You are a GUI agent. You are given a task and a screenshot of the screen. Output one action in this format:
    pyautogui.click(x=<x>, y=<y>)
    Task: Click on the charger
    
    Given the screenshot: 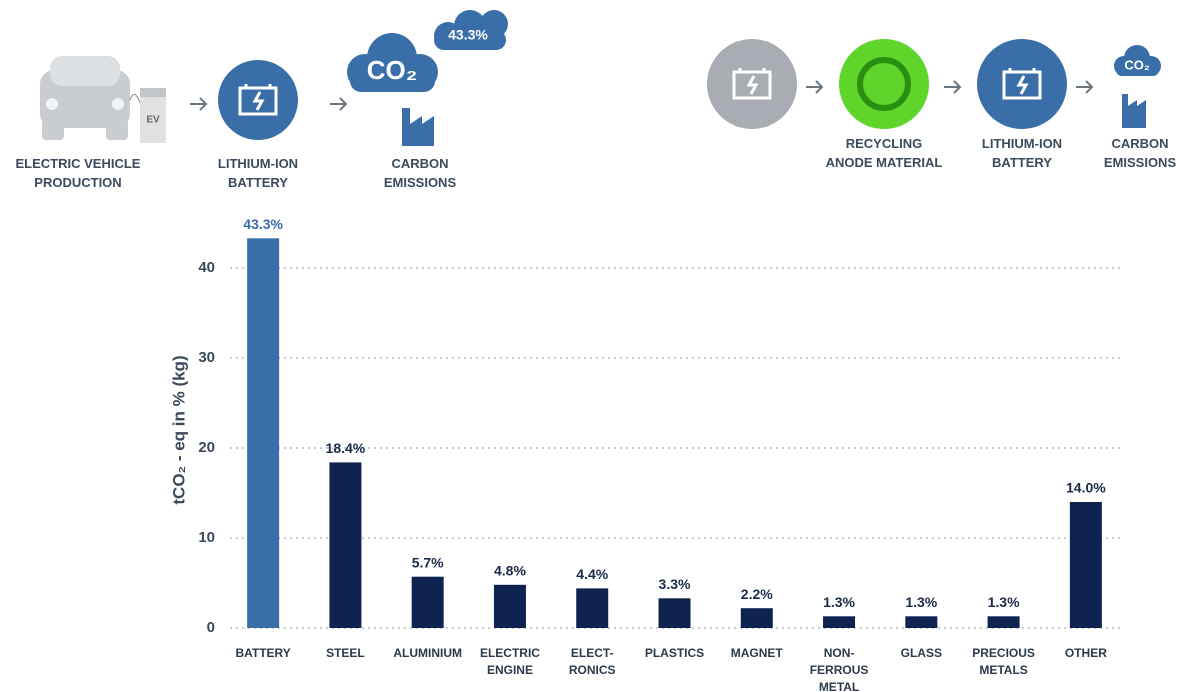 What is the action you would take?
    pyautogui.click(x=153, y=119)
    